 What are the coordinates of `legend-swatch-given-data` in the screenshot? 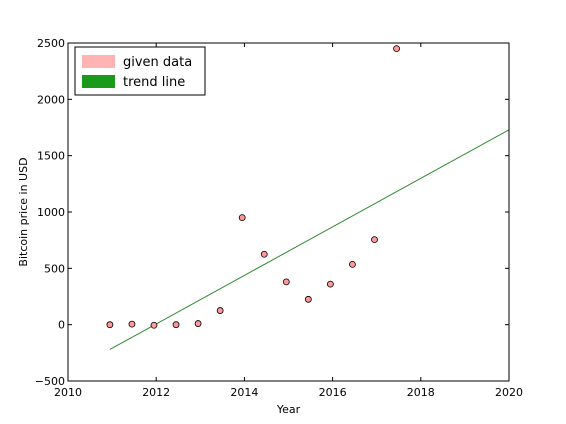 It's located at (98, 61).